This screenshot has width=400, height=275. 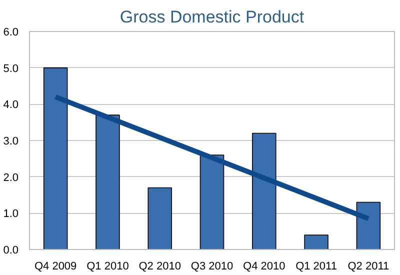 I want to click on x-tick-label: Q2 2010, so click(x=159, y=266).